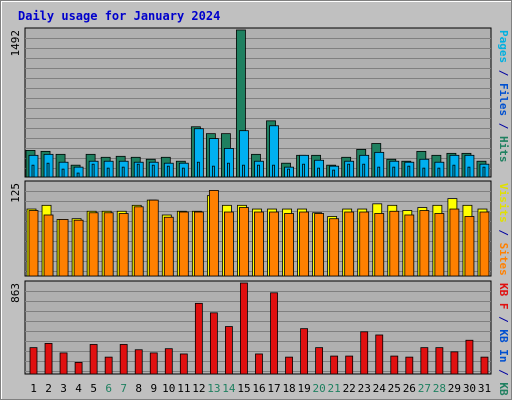 The image size is (512, 404). What do you see at coordinates (503, 46) in the screenshot?
I see `legend-part: Pages` at bounding box center [503, 46].